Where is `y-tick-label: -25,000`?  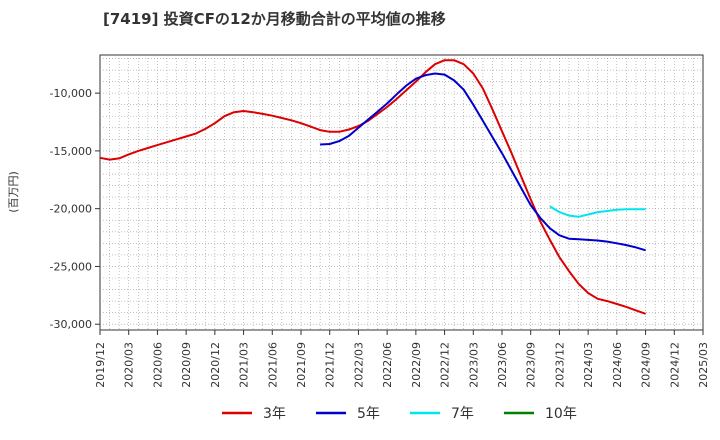
y-tick-label: -25,000 is located at coordinates (71, 266).